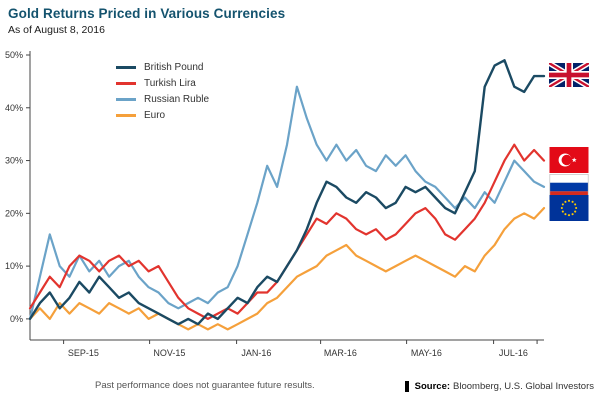 The image size is (600, 400). Describe the element at coordinates (569, 208) in the screenshot. I see `eu-flag-icon` at that location.